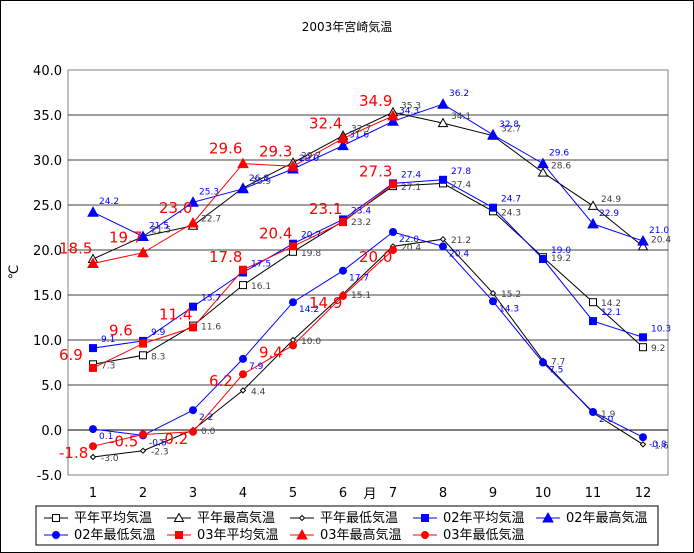  I want to click on data-label: 34.1, so click(461, 117).